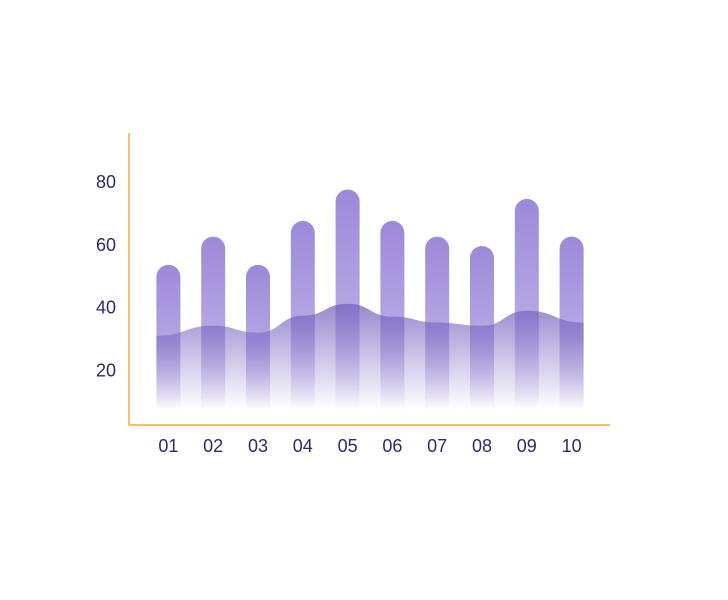 The width and height of the screenshot is (728, 600). Describe the element at coordinates (370, 356) in the screenshot. I see `area` at that location.